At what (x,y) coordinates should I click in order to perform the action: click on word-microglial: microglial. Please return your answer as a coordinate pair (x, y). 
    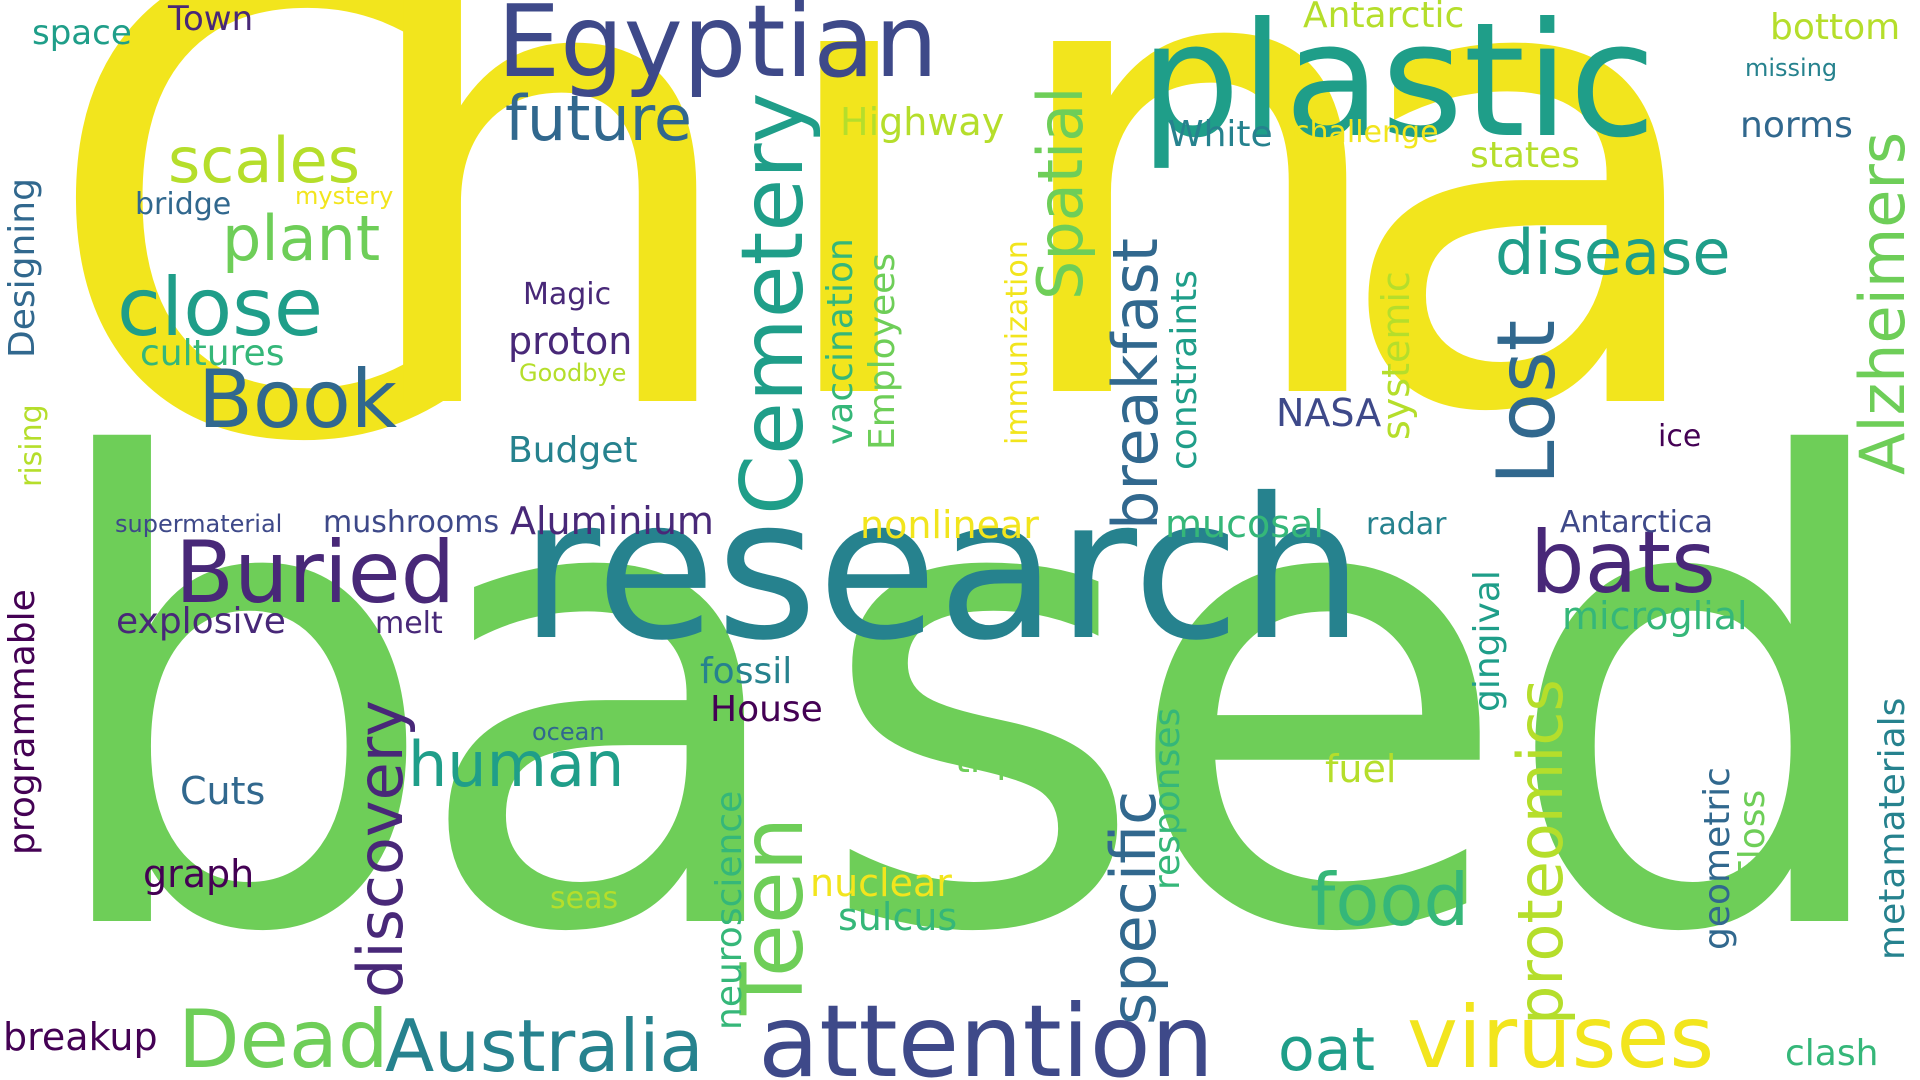
    Looking at the image, I should click on (1655, 616).